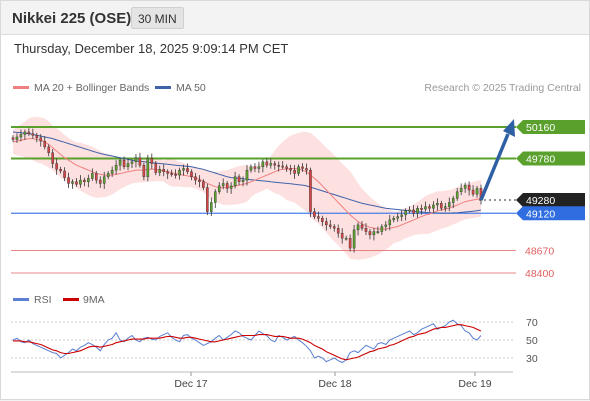 The width and height of the screenshot is (590, 401). I want to click on rsi-ma-line, so click(247, 342).